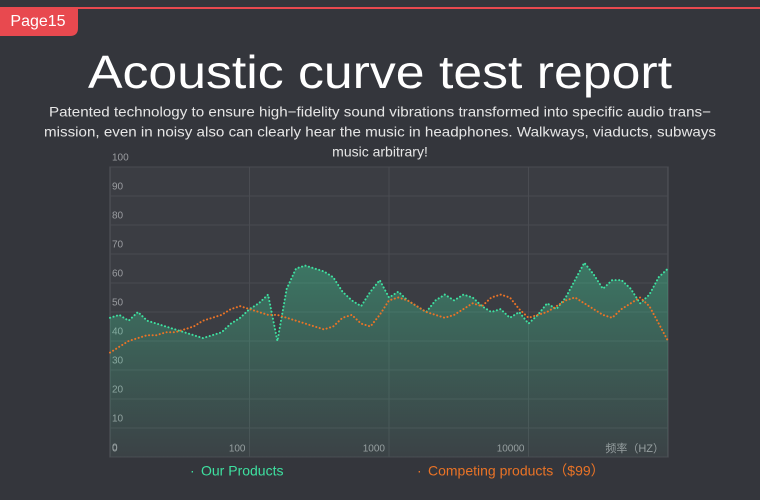  I want to click on y-tick-label: 80, so click(118, 216).